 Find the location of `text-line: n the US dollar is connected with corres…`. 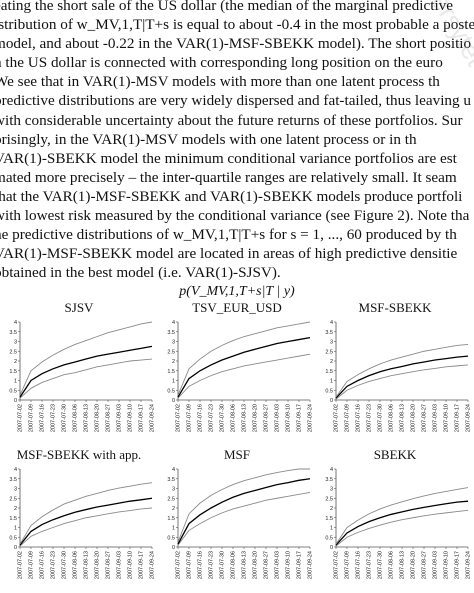

text-line: n the US dollar is connected with corres… is located at coordinates (221, 63).